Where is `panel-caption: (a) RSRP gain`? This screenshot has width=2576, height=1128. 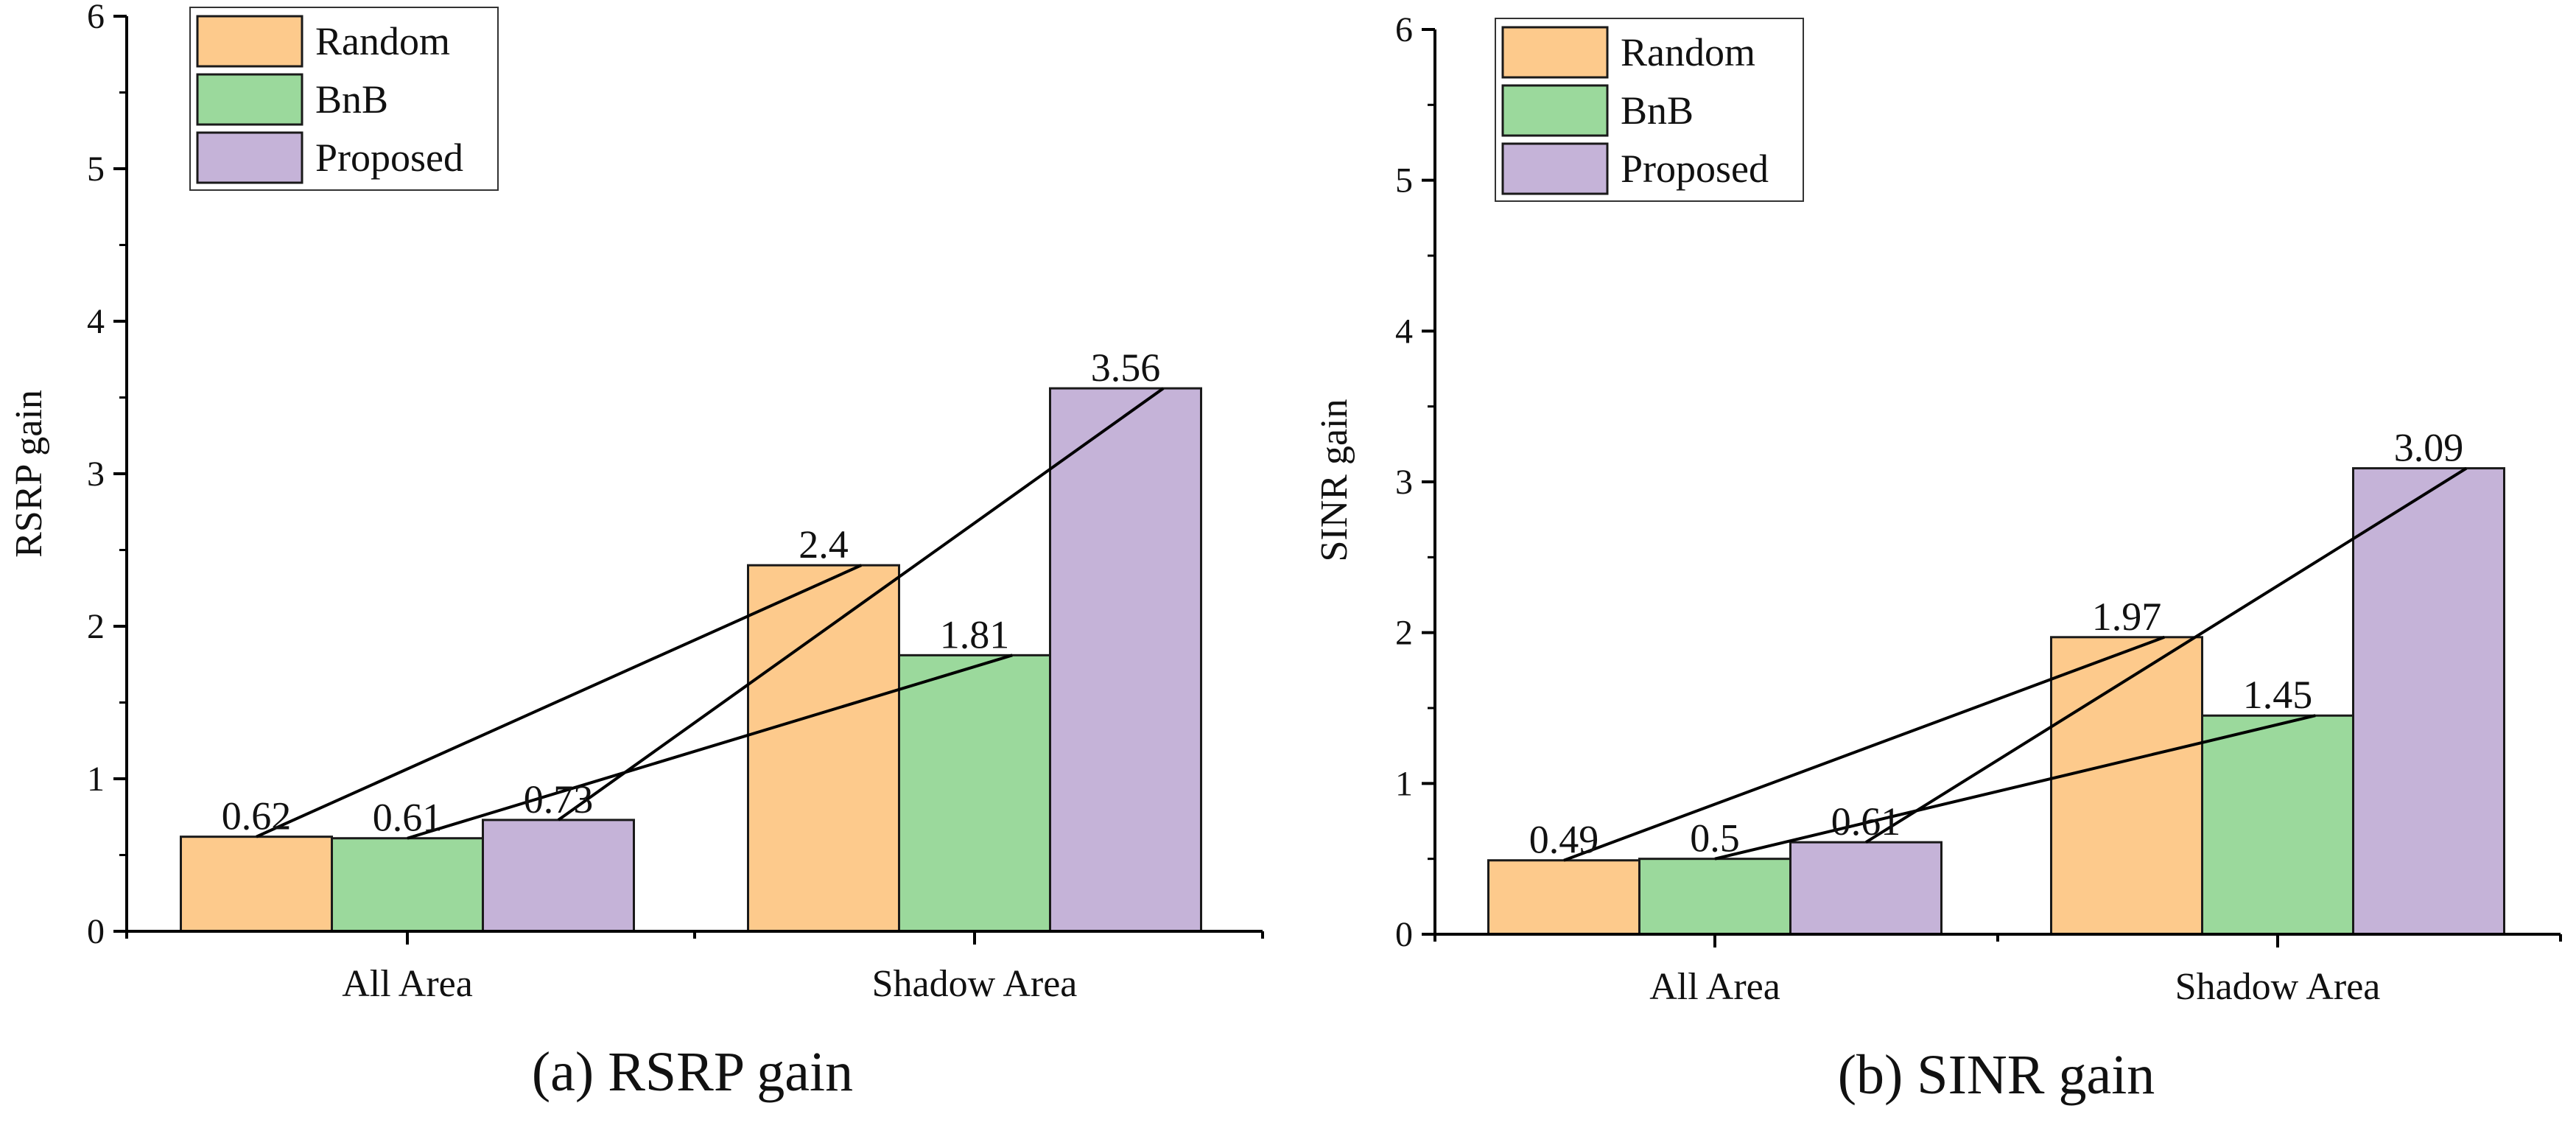 panel-caption: (a) RSRP gain is located at coordinates (692, 1072).